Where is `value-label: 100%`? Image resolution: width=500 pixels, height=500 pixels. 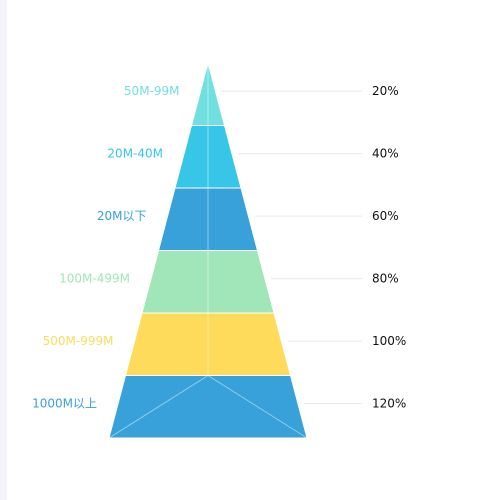
value-label: 100% is located at coordinates (389, 341).